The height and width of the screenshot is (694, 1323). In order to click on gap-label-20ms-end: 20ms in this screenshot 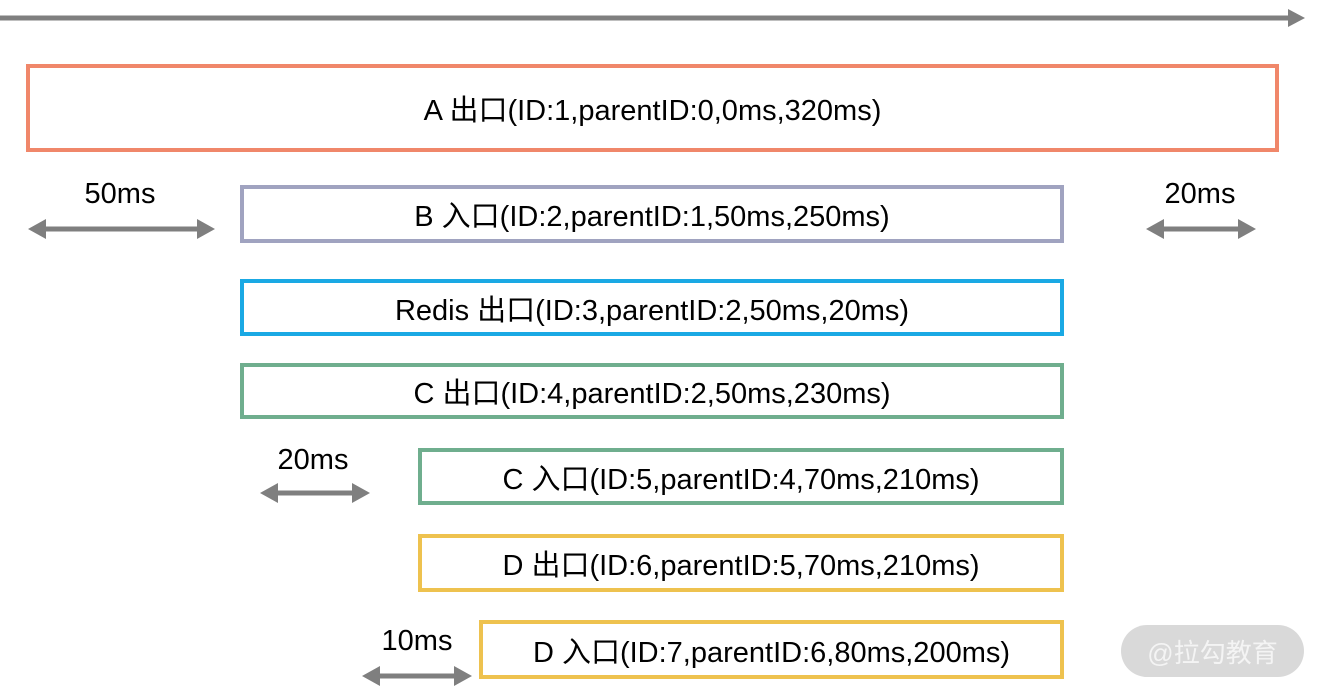, I will do `click(1200, 194)`.